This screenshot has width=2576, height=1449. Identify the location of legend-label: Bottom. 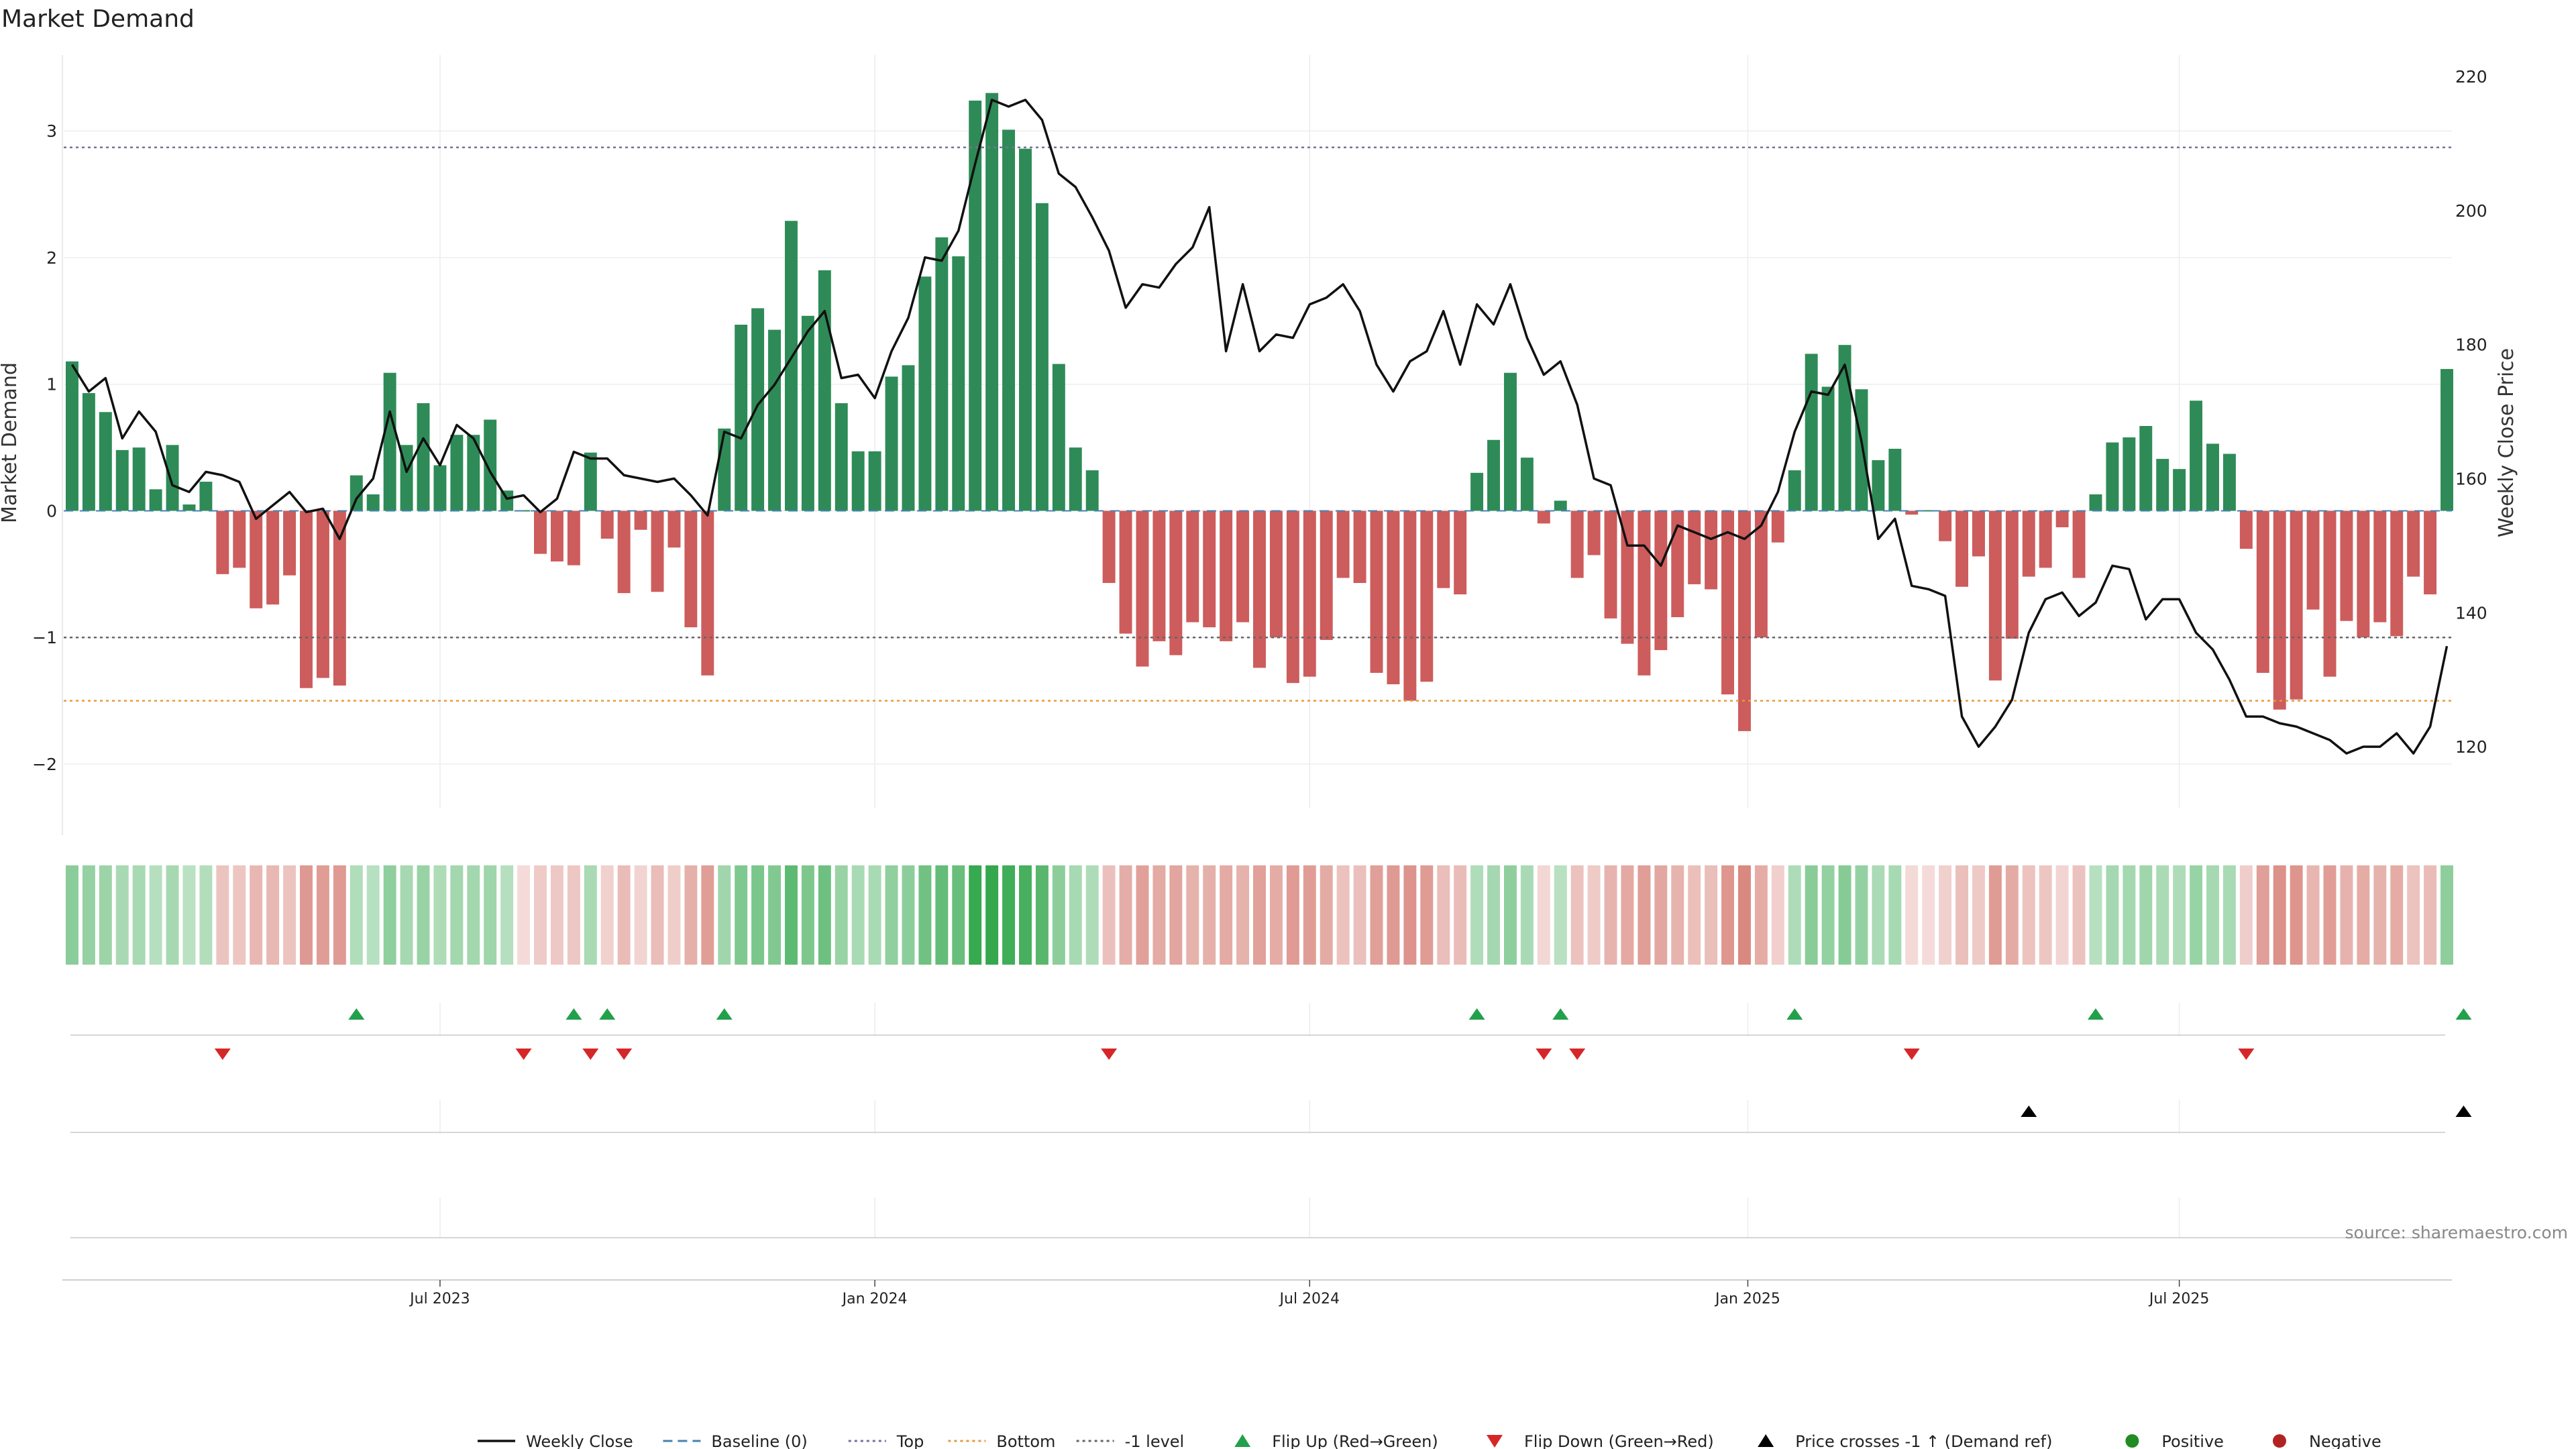
(1025, 1440).